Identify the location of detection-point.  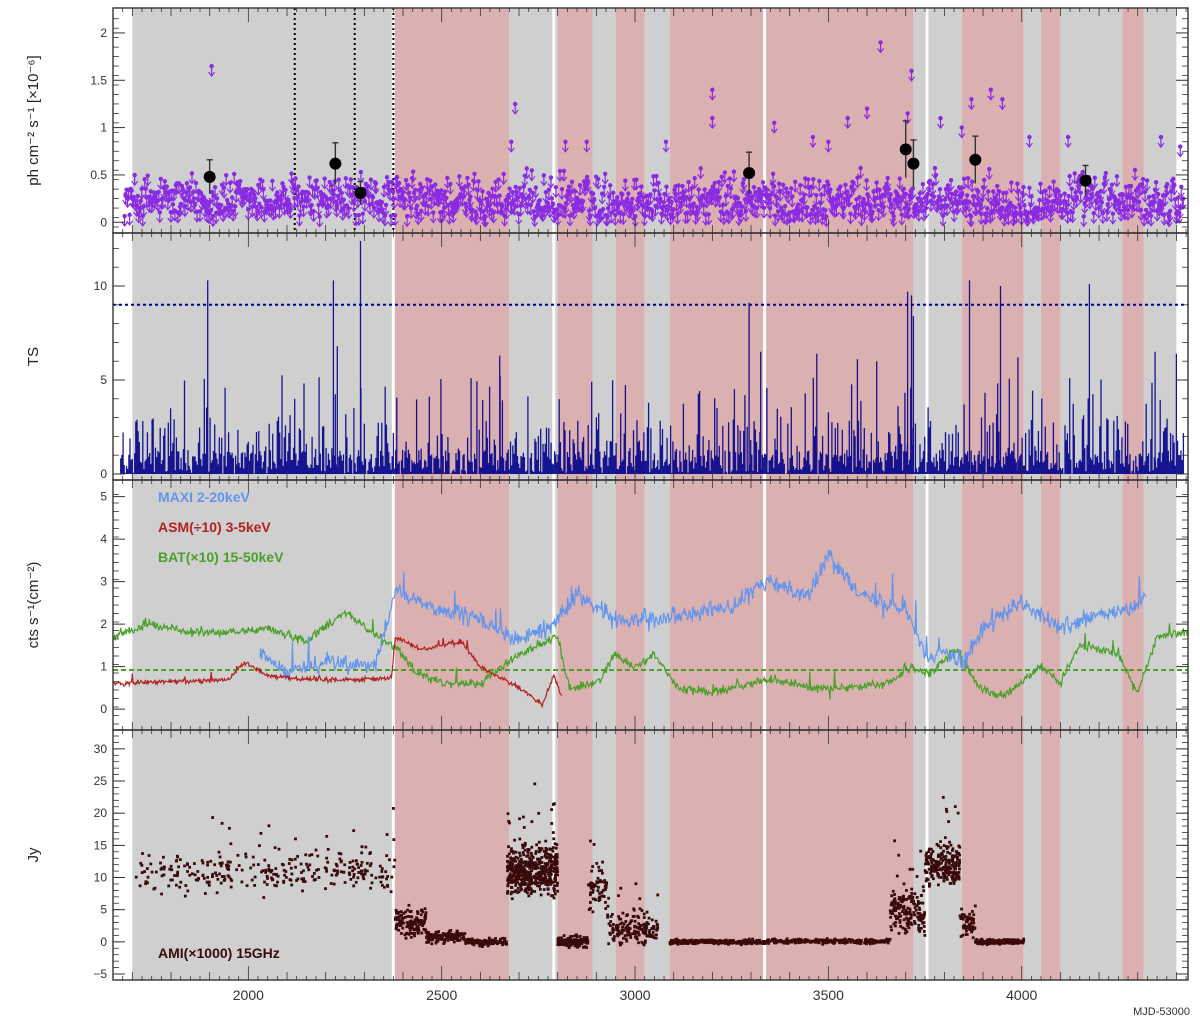
(209, 176).